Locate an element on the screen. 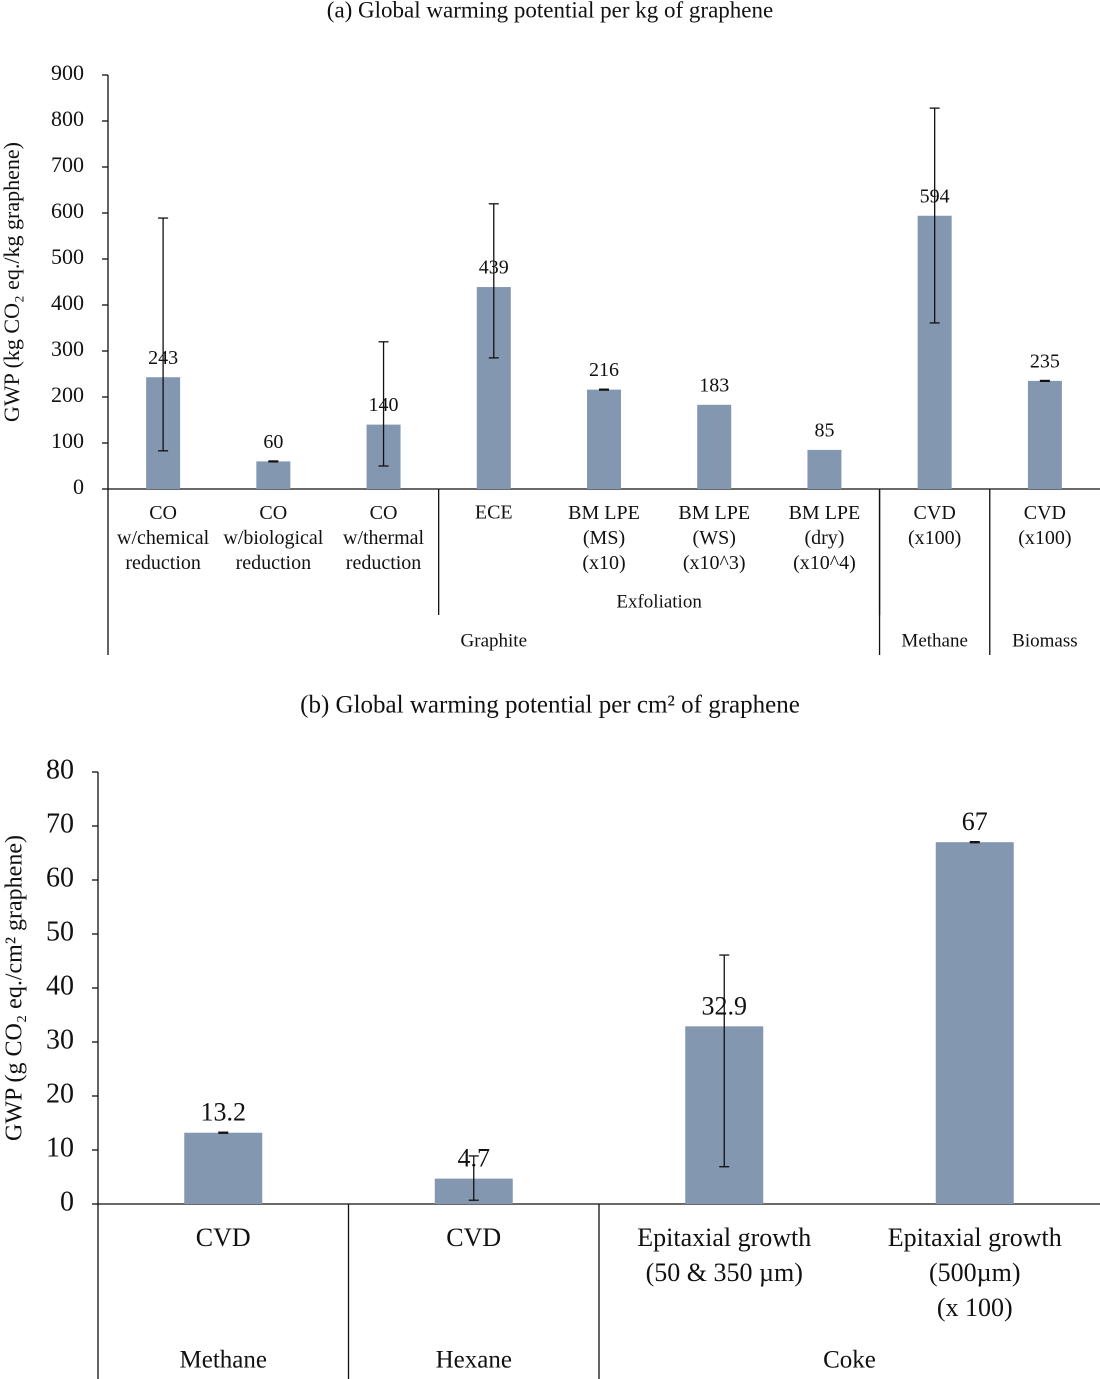  data-label: 67 is located at coordinates (975, 821).